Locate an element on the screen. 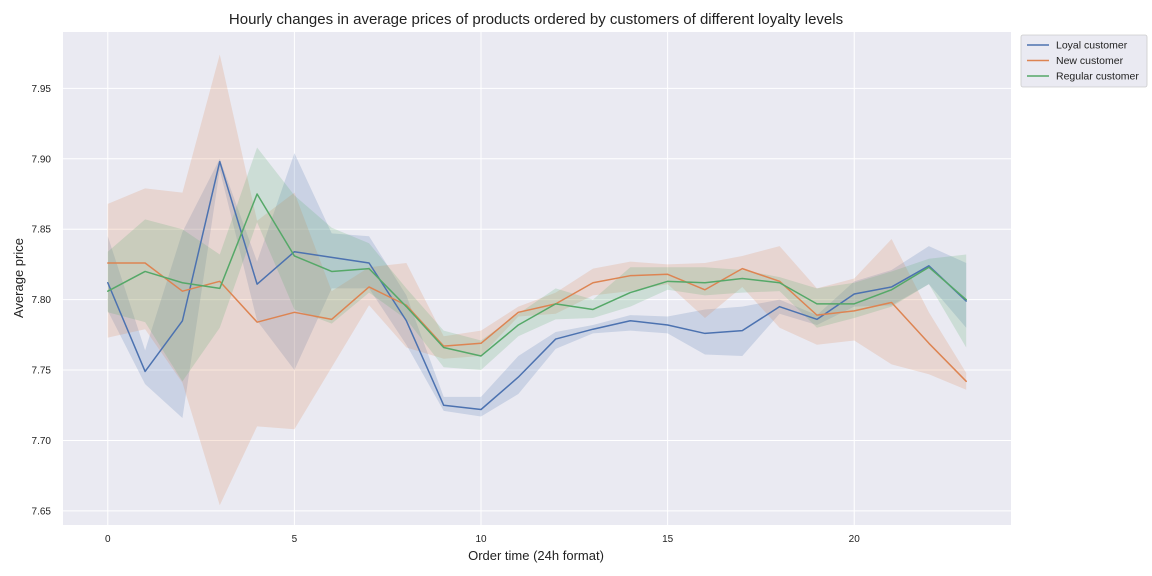  y-tick-label-5: 7.90 is located at coordinates (42, 159).